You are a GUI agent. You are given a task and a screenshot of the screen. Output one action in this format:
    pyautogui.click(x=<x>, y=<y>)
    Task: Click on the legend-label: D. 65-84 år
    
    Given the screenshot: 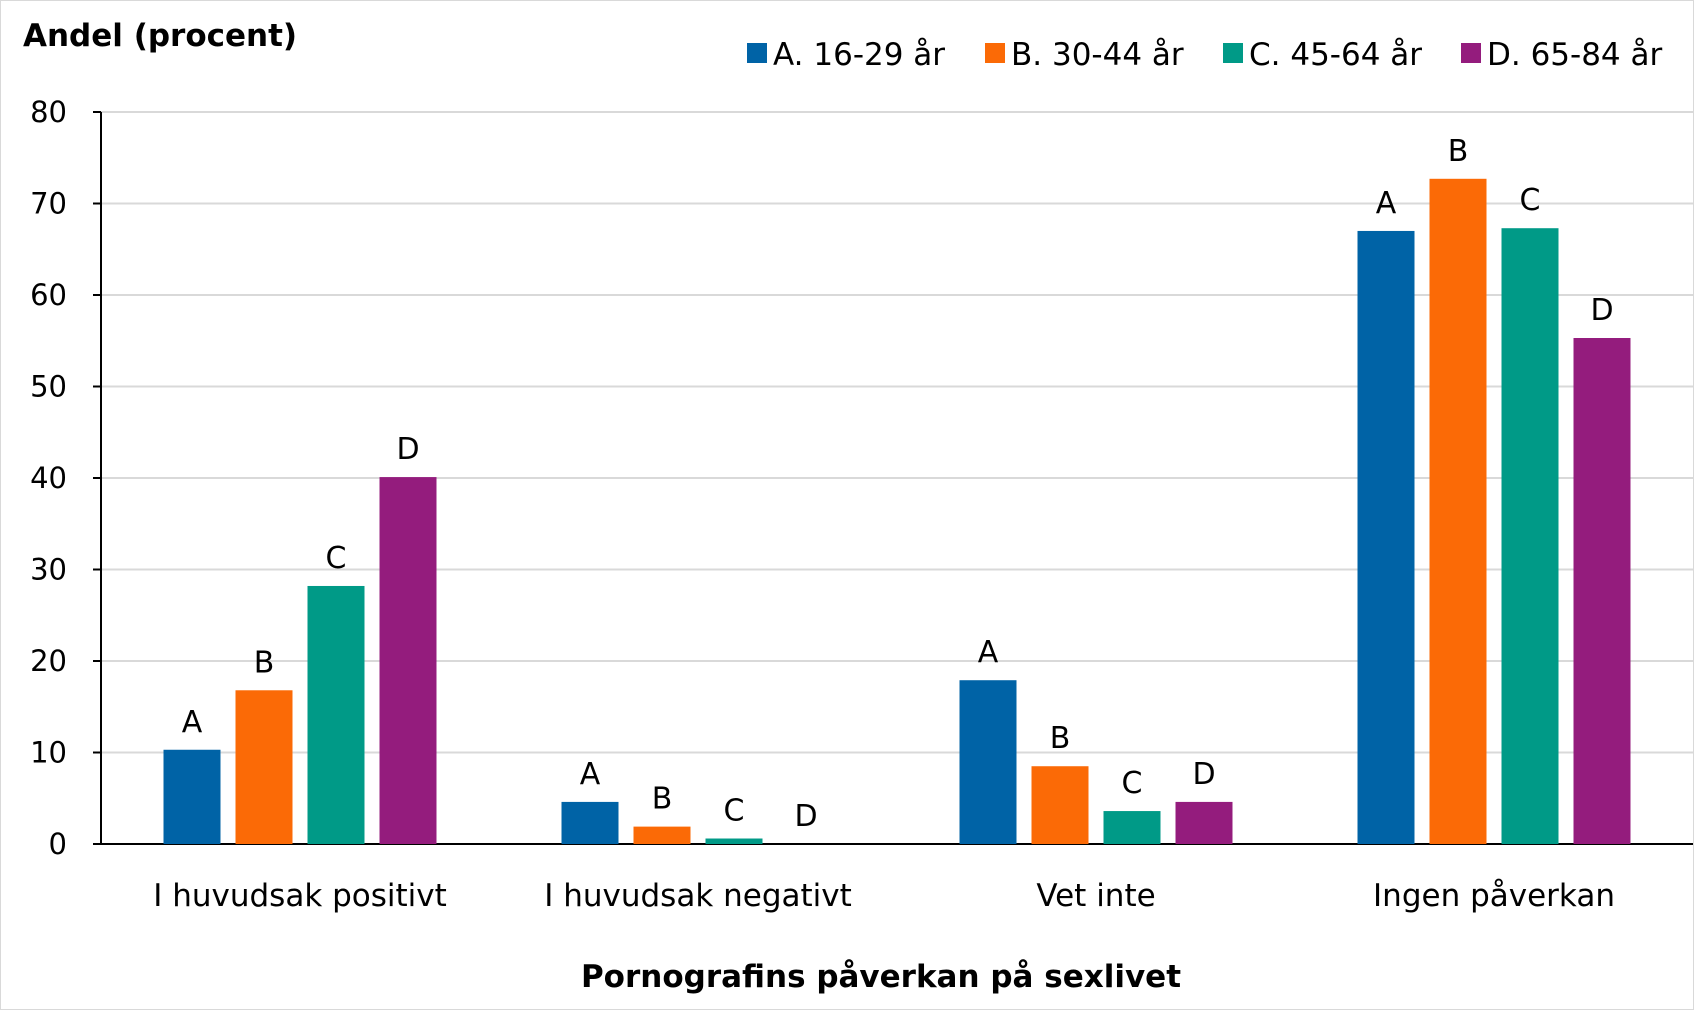 What is the action you would take?
    pyautogui.click(x=1575, y=55)
    